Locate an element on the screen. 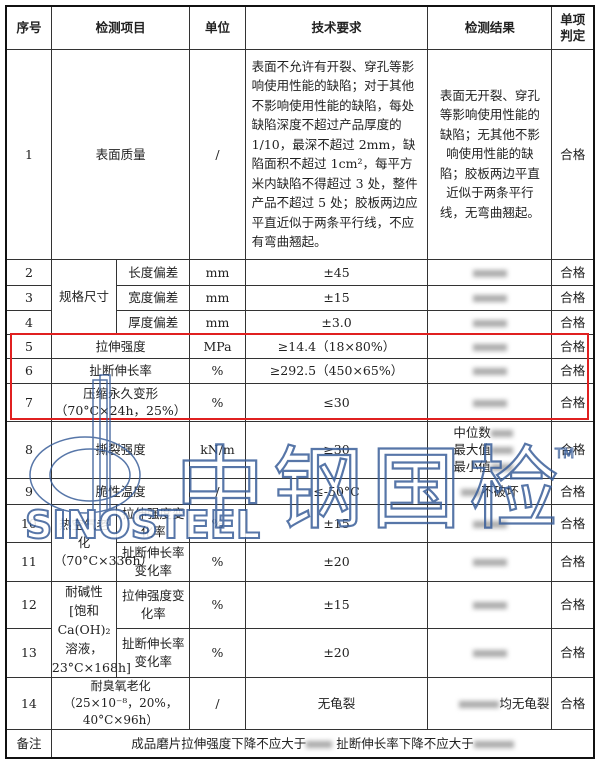  row-item: 拉伸强度 is located at coordinates (120, 346).